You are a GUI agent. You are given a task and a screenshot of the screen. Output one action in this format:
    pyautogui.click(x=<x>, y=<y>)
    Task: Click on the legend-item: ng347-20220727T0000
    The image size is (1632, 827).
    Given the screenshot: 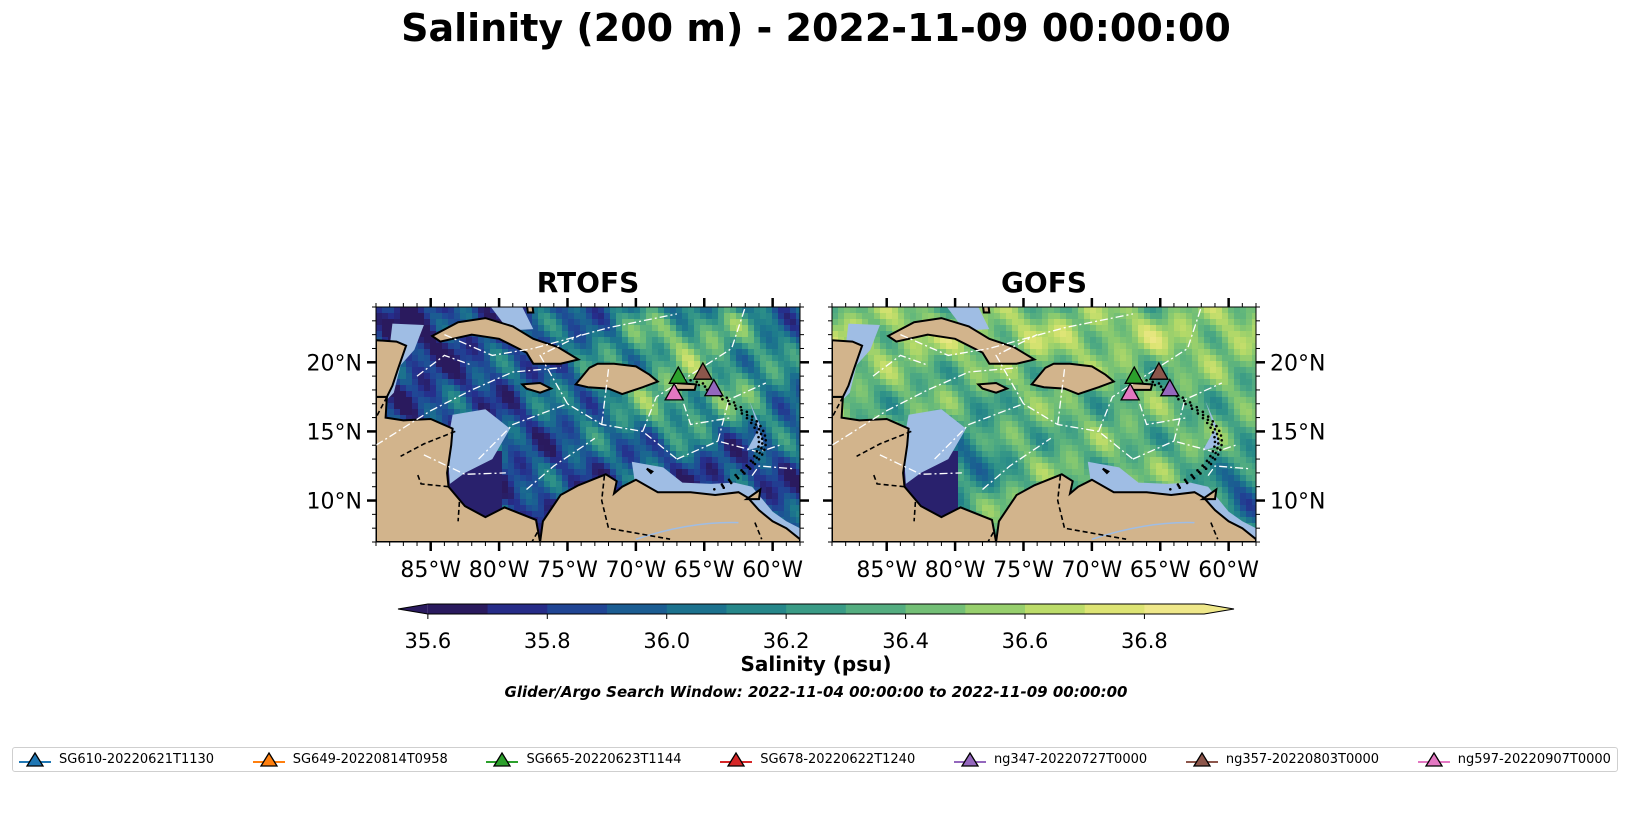 What is the action you would take?
    pyautogui.click(x=1050, y=760)
    